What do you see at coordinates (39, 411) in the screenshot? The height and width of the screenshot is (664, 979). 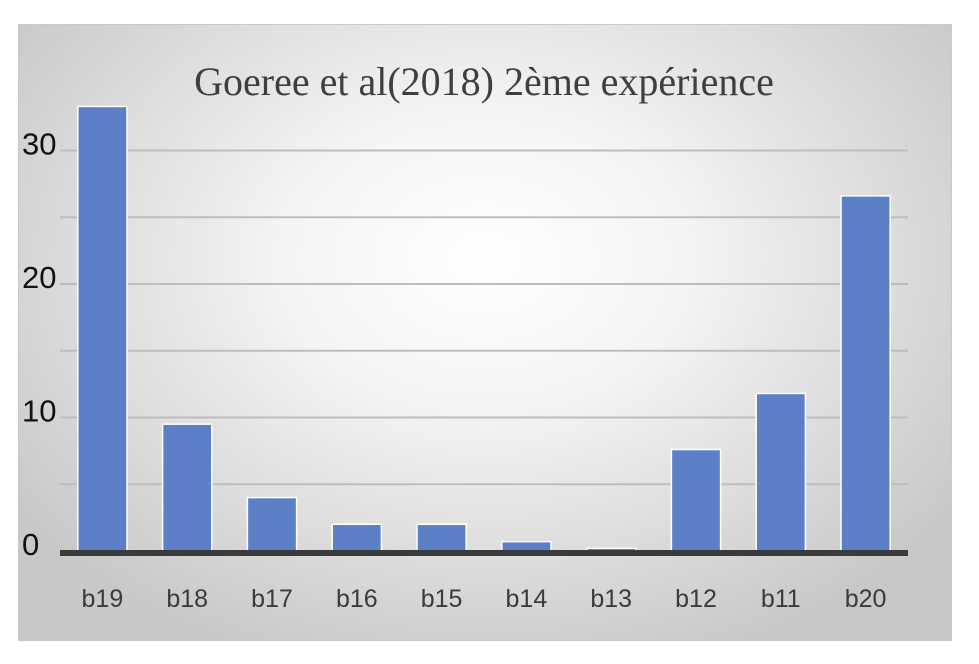 I see `y-tick-label: 10` at bounding box center [39, 411].